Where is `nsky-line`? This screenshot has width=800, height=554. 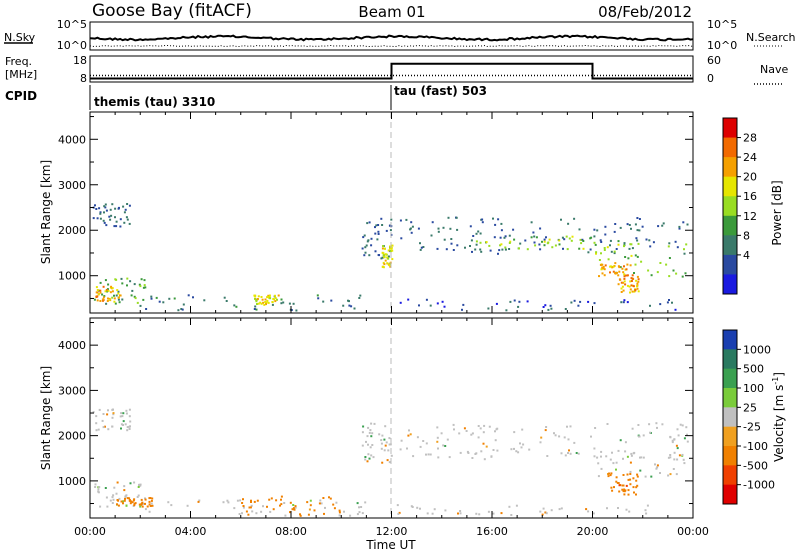 nsky-line is located at coordinates (391, 38).